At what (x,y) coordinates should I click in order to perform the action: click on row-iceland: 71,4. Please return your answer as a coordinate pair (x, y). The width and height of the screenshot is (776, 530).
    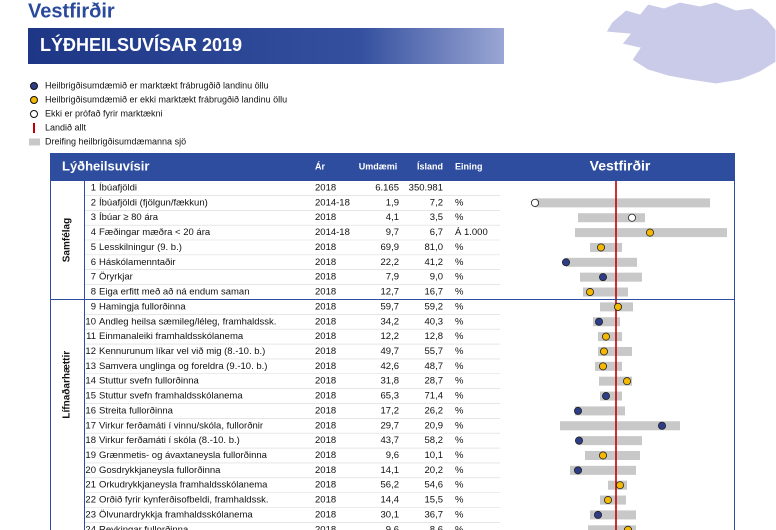
    Looking at the image, I should click on (434, 396).